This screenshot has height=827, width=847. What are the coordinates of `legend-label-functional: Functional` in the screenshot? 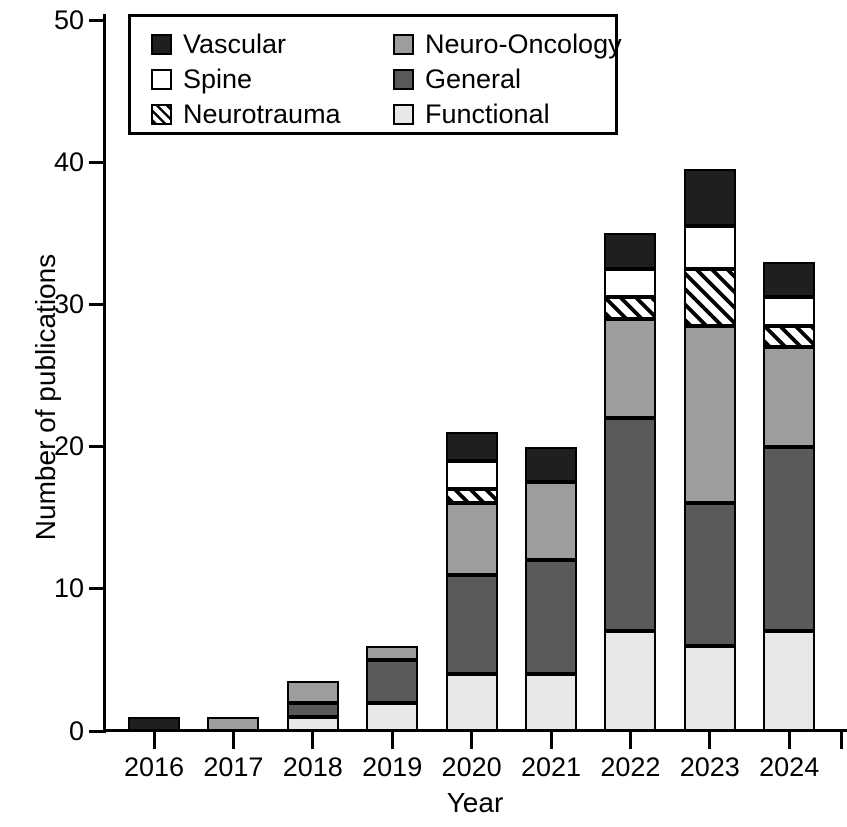 It's located at (487, 113).